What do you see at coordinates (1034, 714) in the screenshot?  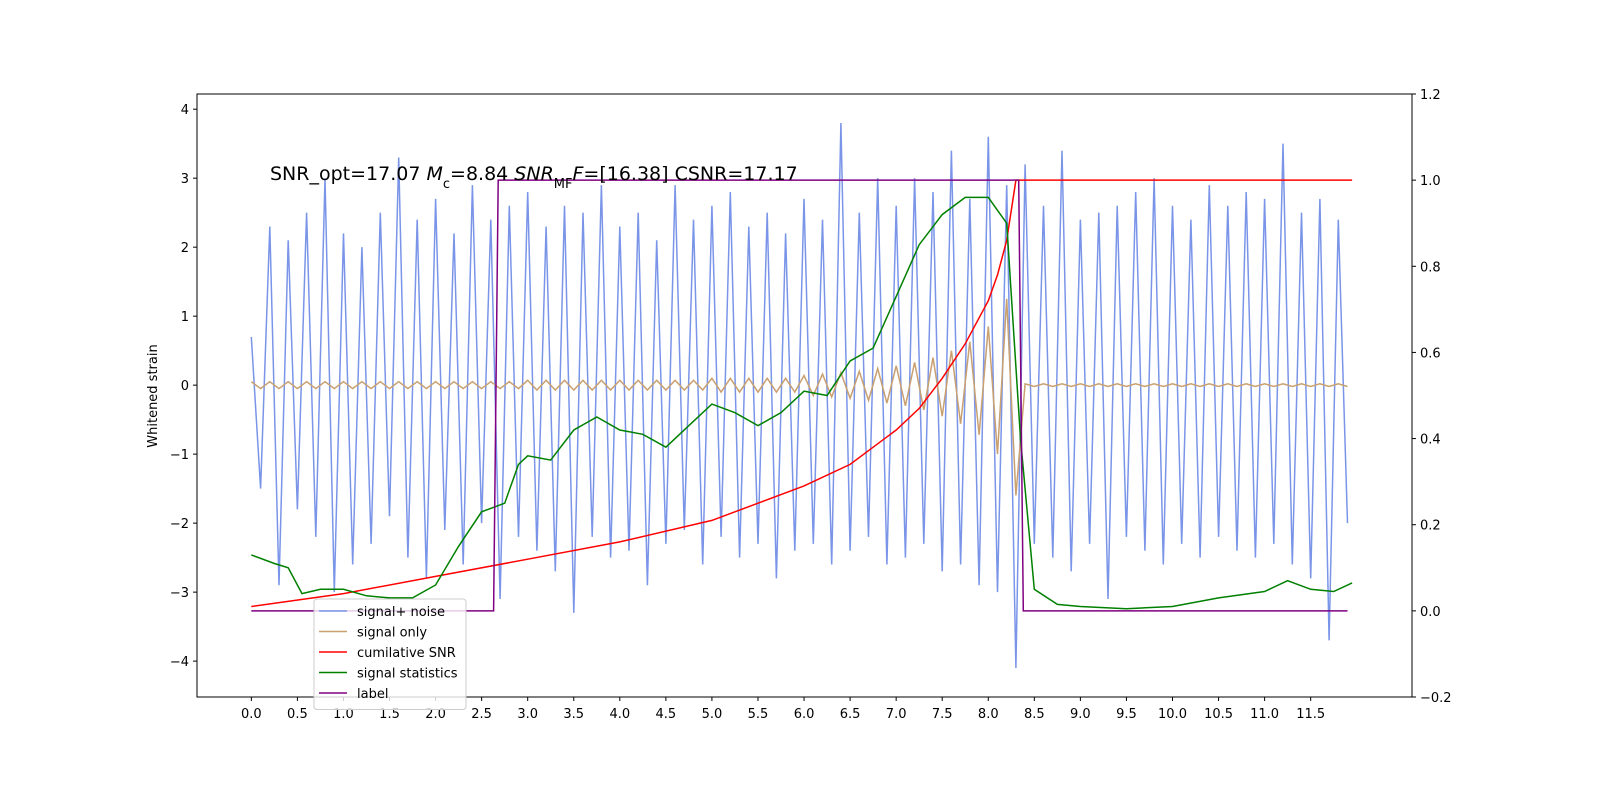 I see `x-tick-label: 8.5` at bounding box center [1034, 714].